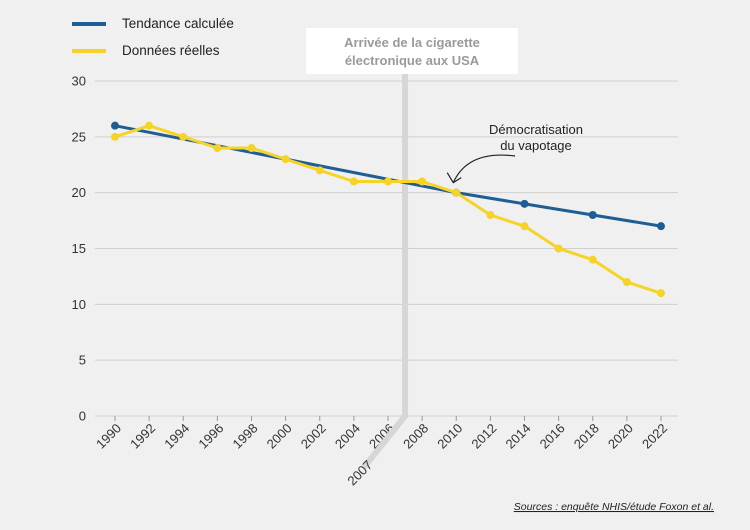 Image resolution: width=750 pixels, height=530 pixels. What do you see at coordinates (412, 42) in the screenshot?
I see `event-banner-text: Arrivée de la cigarette` at bounding box center [412, 42].